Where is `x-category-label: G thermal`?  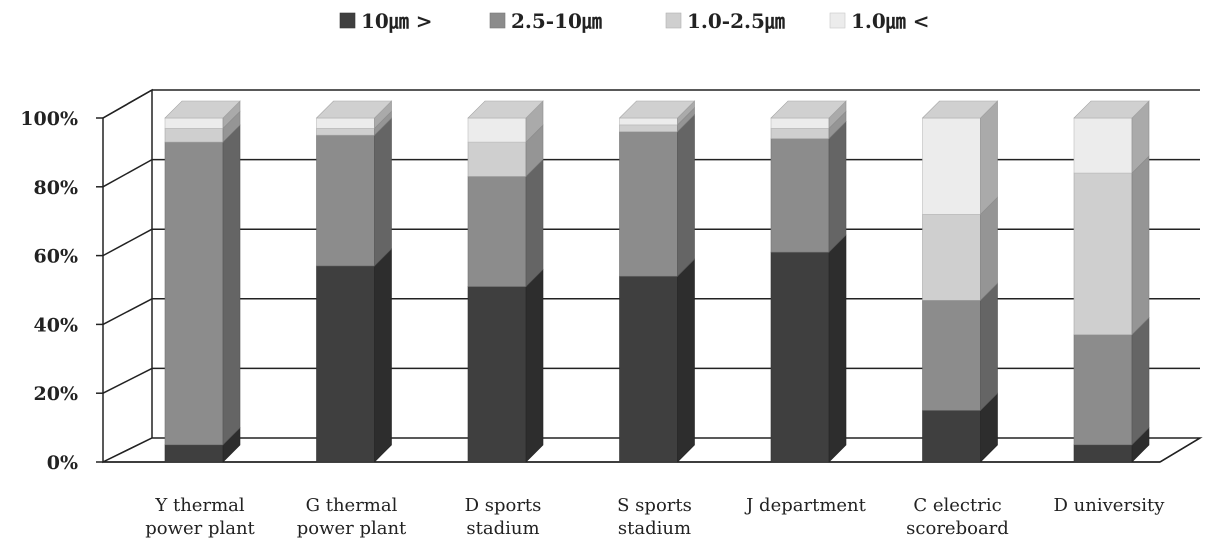
x-category-label: G thermal is located at coordinates (352, 505).